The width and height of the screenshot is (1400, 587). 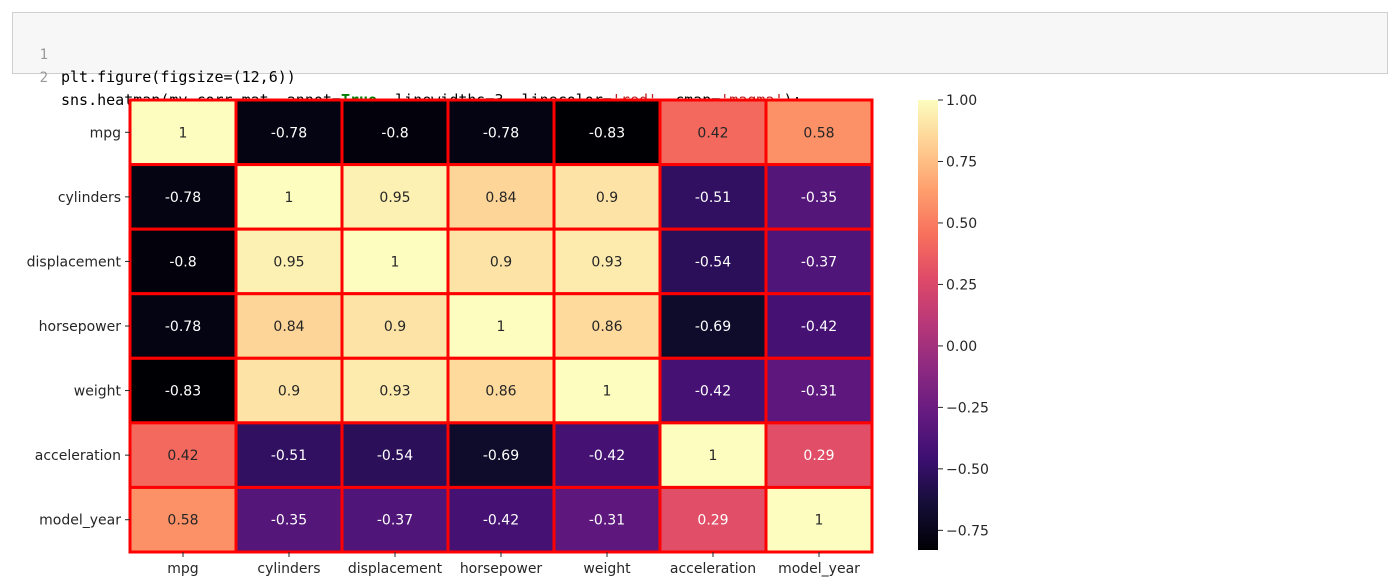 What do you see at coordinates (98, 392) in the screenshot?
I see `y-tick-label: weight` at bounding box center [98, 392].